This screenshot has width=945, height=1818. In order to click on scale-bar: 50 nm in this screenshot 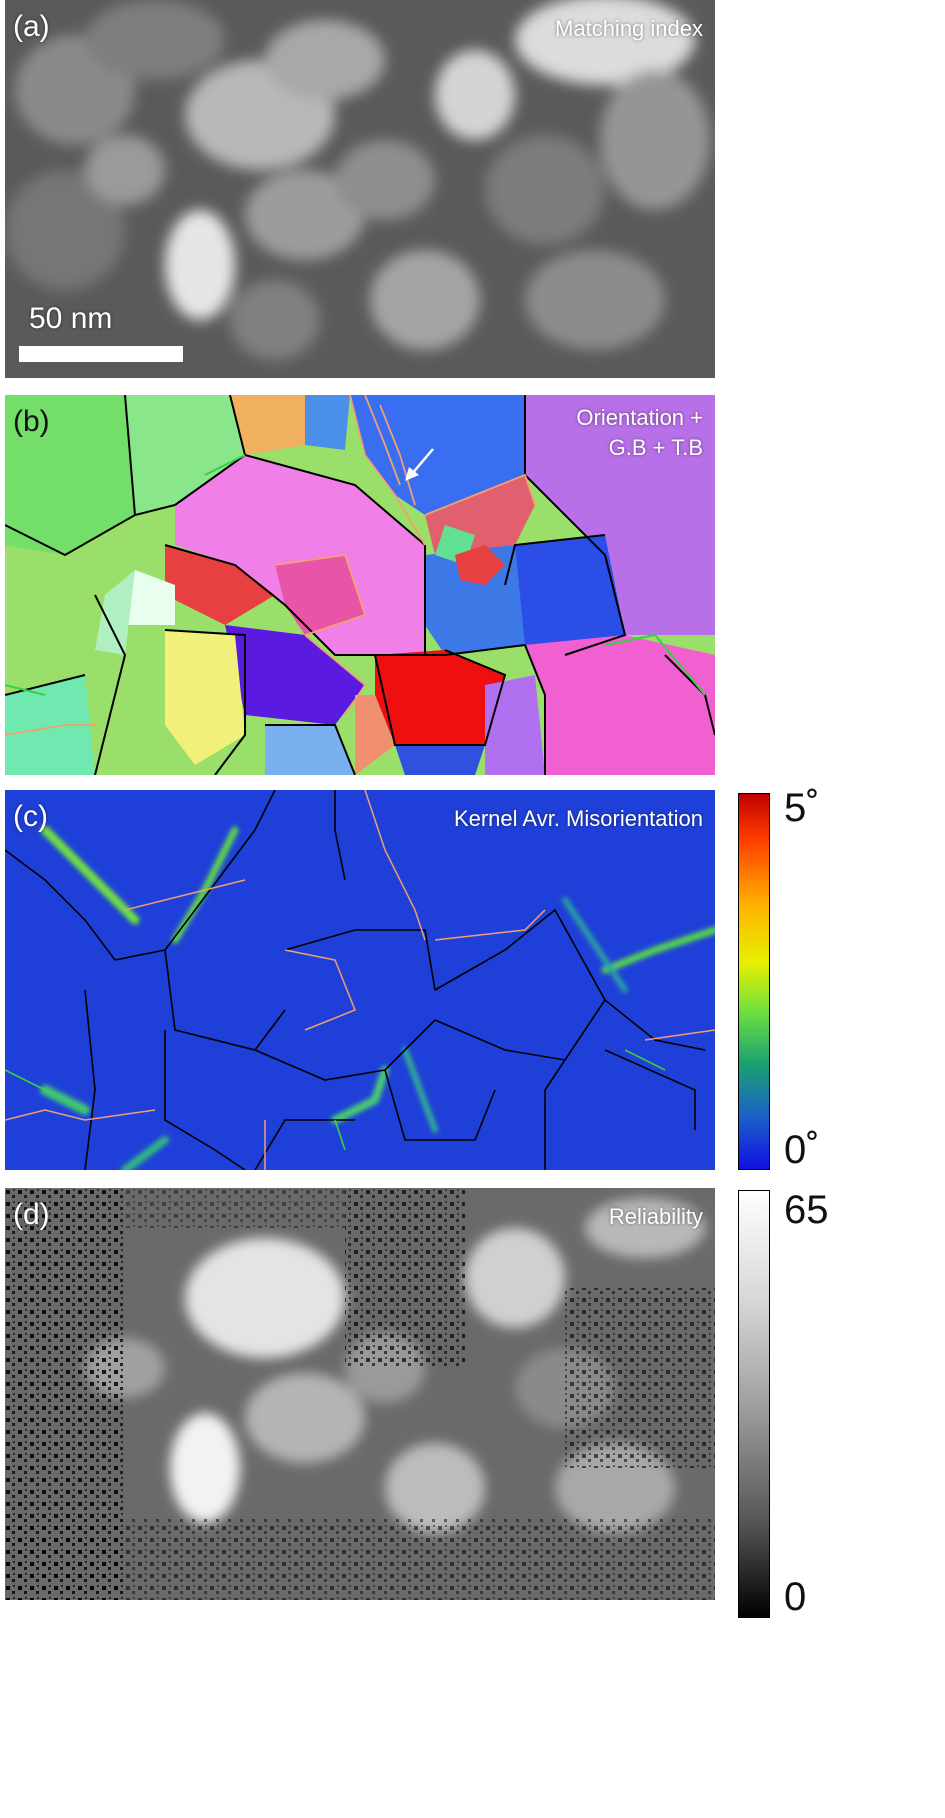, I will do `click(102, 332)`.